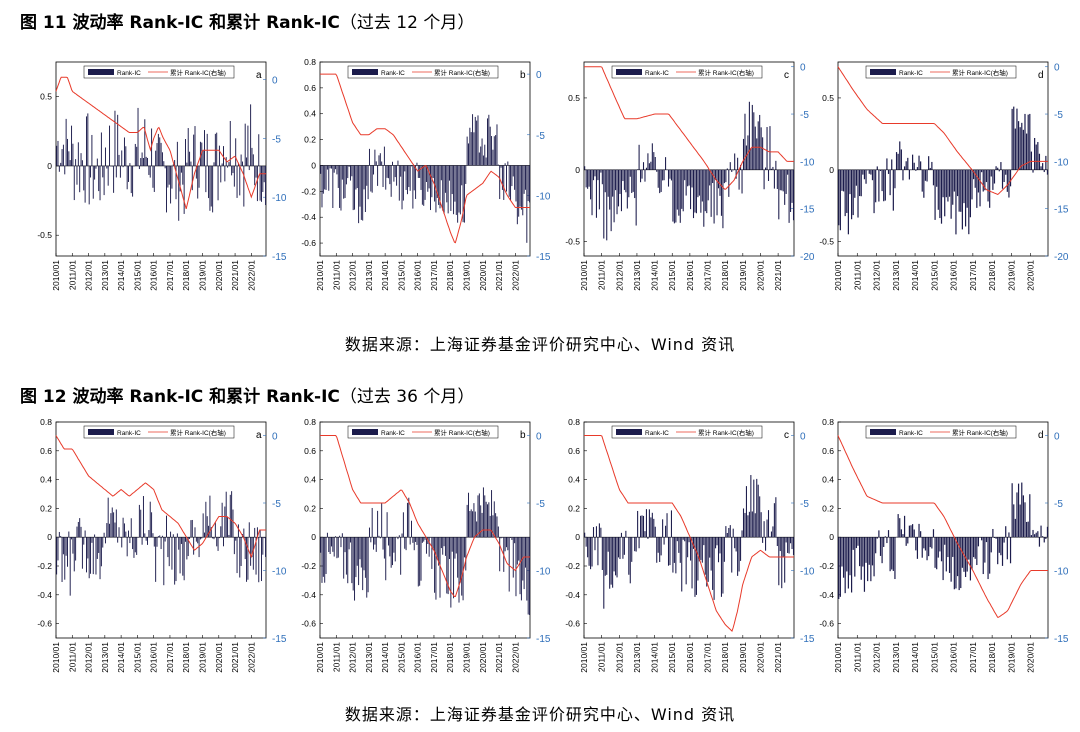 This screenshot has height=732, width=1080. I want to click on y2-tick-label: -5, so click(276, 139).